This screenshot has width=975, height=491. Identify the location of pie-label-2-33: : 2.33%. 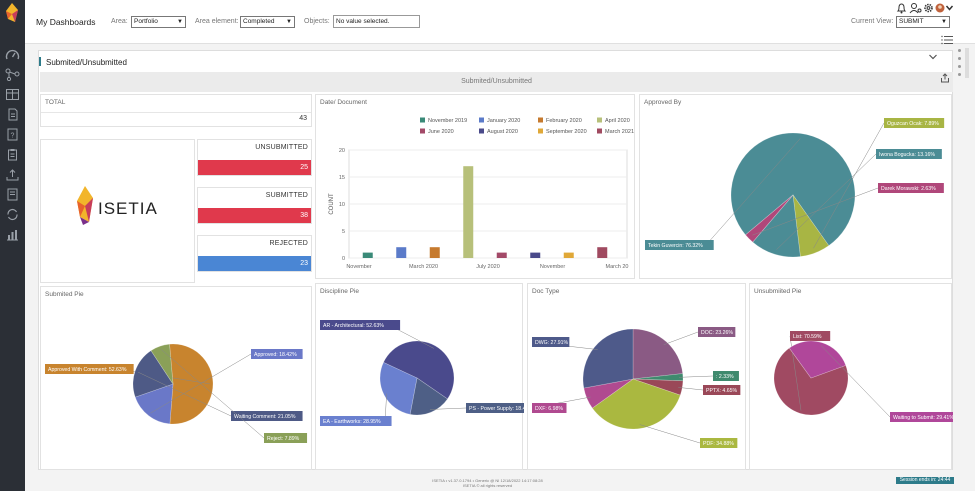
(725, 377).